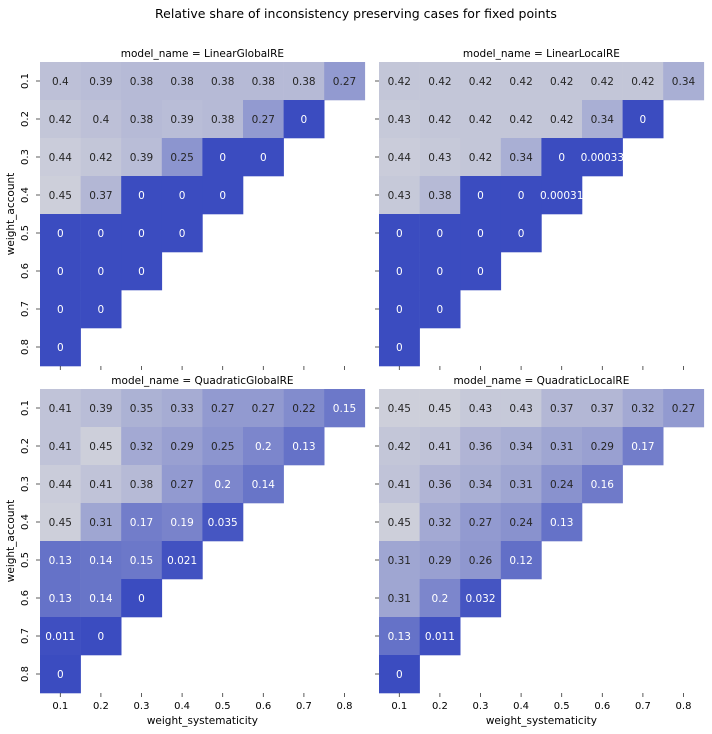 This screenshot has height=734, width=712. Describe the element at coordinates (541, 721) in the screenshot. I see `x-axis-label: weight_systematicity` at that location.